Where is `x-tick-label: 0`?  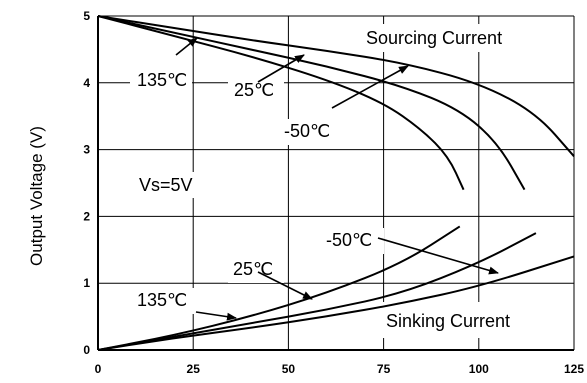
x-tick-label: 0 is located at coordinates (98, 369).